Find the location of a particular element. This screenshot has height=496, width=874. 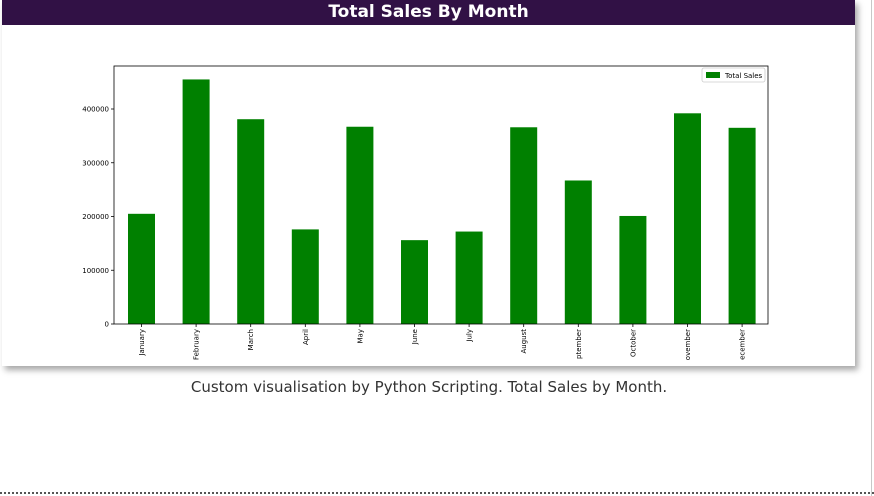

bar-may is located at coordinates (360, 225).